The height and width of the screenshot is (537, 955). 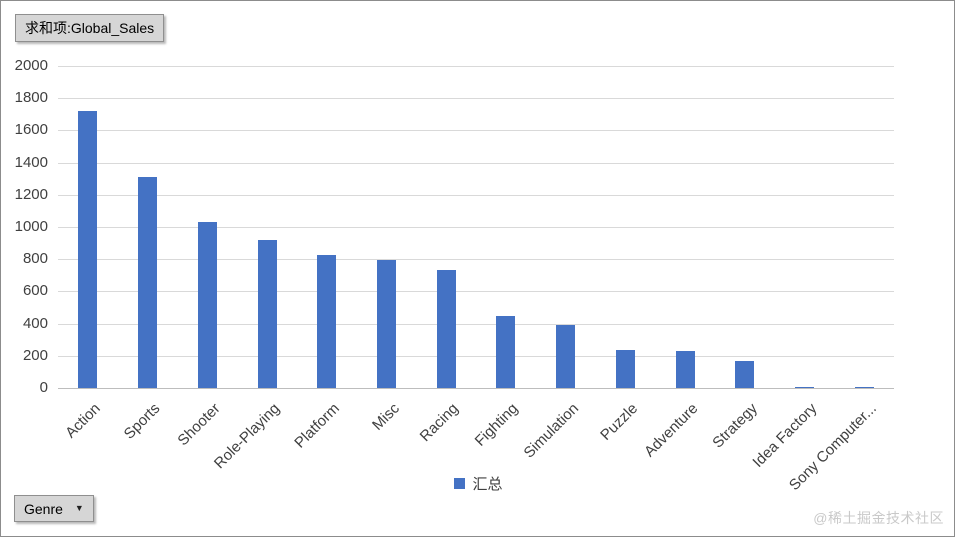 What do you see at coordinates (551, 431) in the screenshot?
I see `x-axis-category-label: Simulation` at bounding box center [551, 431].